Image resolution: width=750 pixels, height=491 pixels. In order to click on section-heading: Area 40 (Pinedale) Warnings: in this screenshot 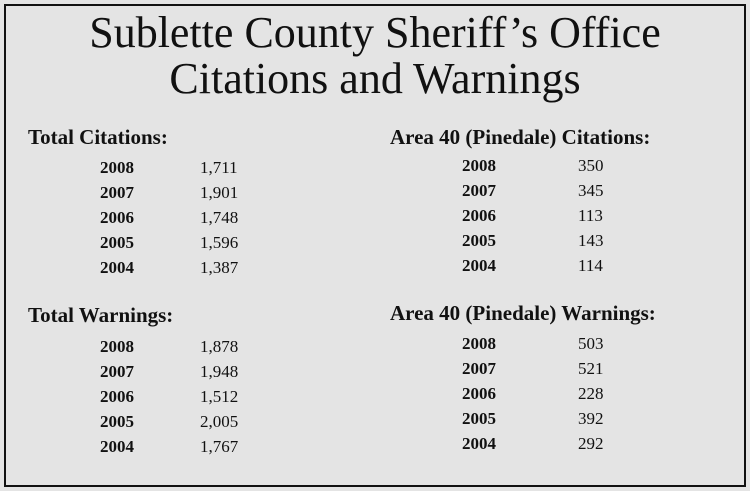, I will do `click(523, 313)`.